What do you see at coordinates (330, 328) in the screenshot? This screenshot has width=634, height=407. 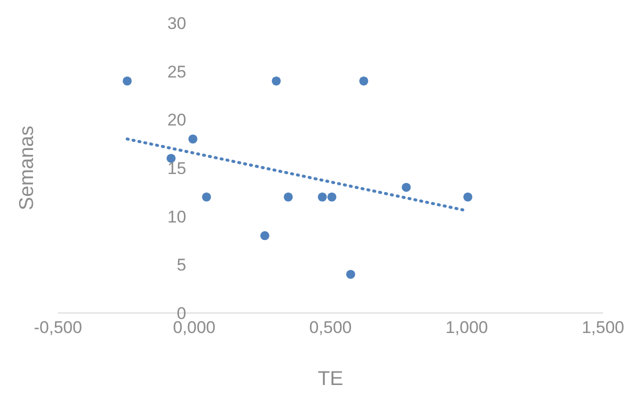 I see `x-tick-label: 0,500` at bounding box center [330, 328].